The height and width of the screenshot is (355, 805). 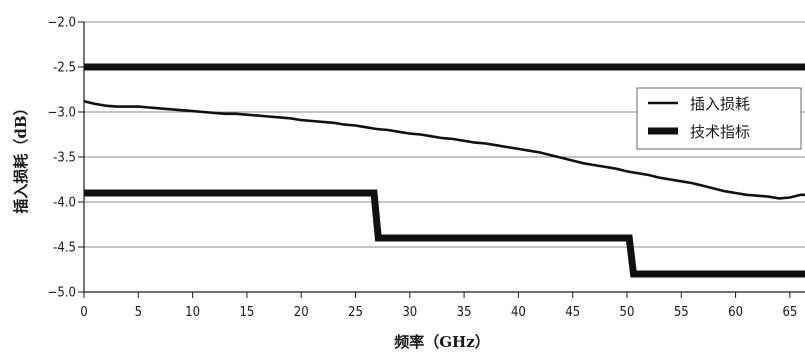 What do you see at coordinates (64, 248) in the screenshot?
I see `y-tick-label: -4.5` at bounding box center [64, 248].